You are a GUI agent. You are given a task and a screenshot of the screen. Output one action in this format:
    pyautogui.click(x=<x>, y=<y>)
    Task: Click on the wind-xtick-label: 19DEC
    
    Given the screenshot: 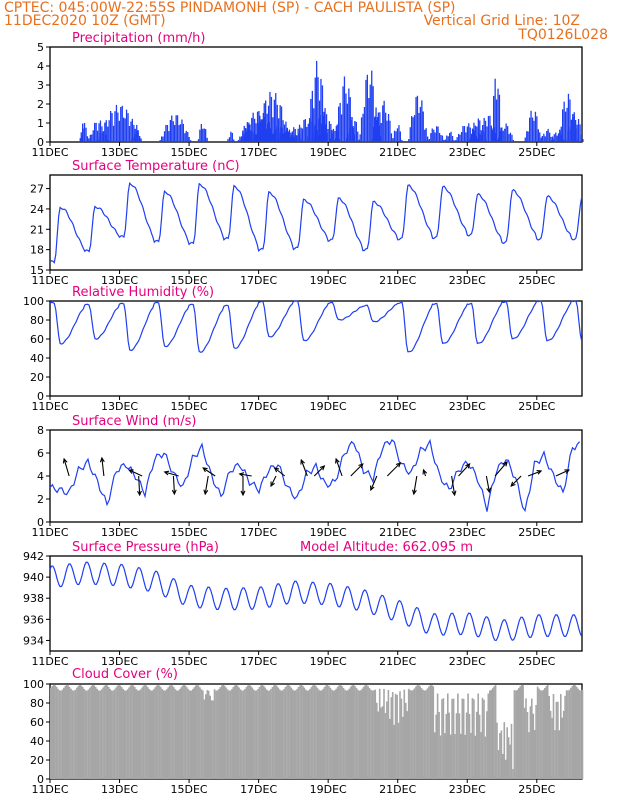 What is the action you would take?
    pyautogui.click(x=328, y=532)
    